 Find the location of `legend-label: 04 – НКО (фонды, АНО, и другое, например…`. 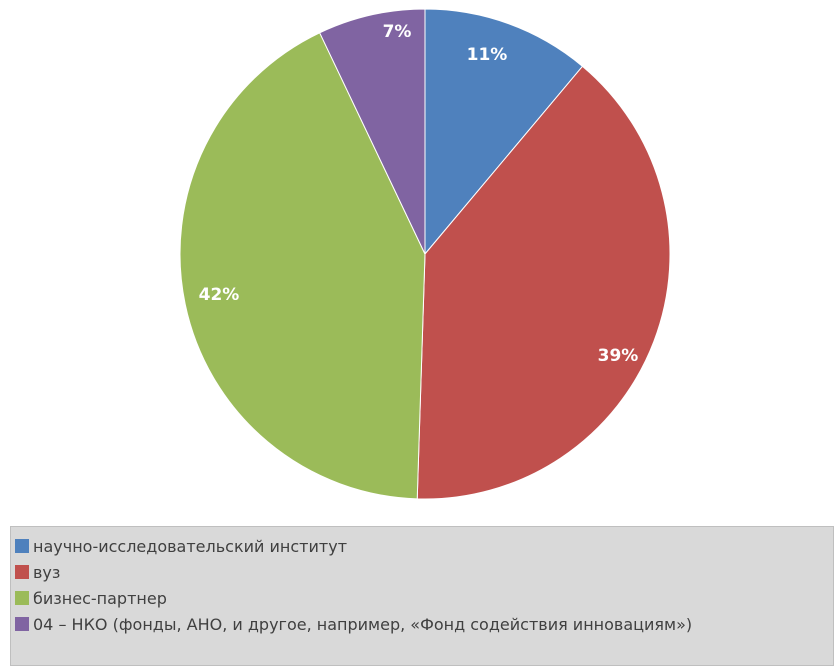

legend-label: 04 – НКО (фонды, АНО, и другое, например… is located at coordinates (363, 624).